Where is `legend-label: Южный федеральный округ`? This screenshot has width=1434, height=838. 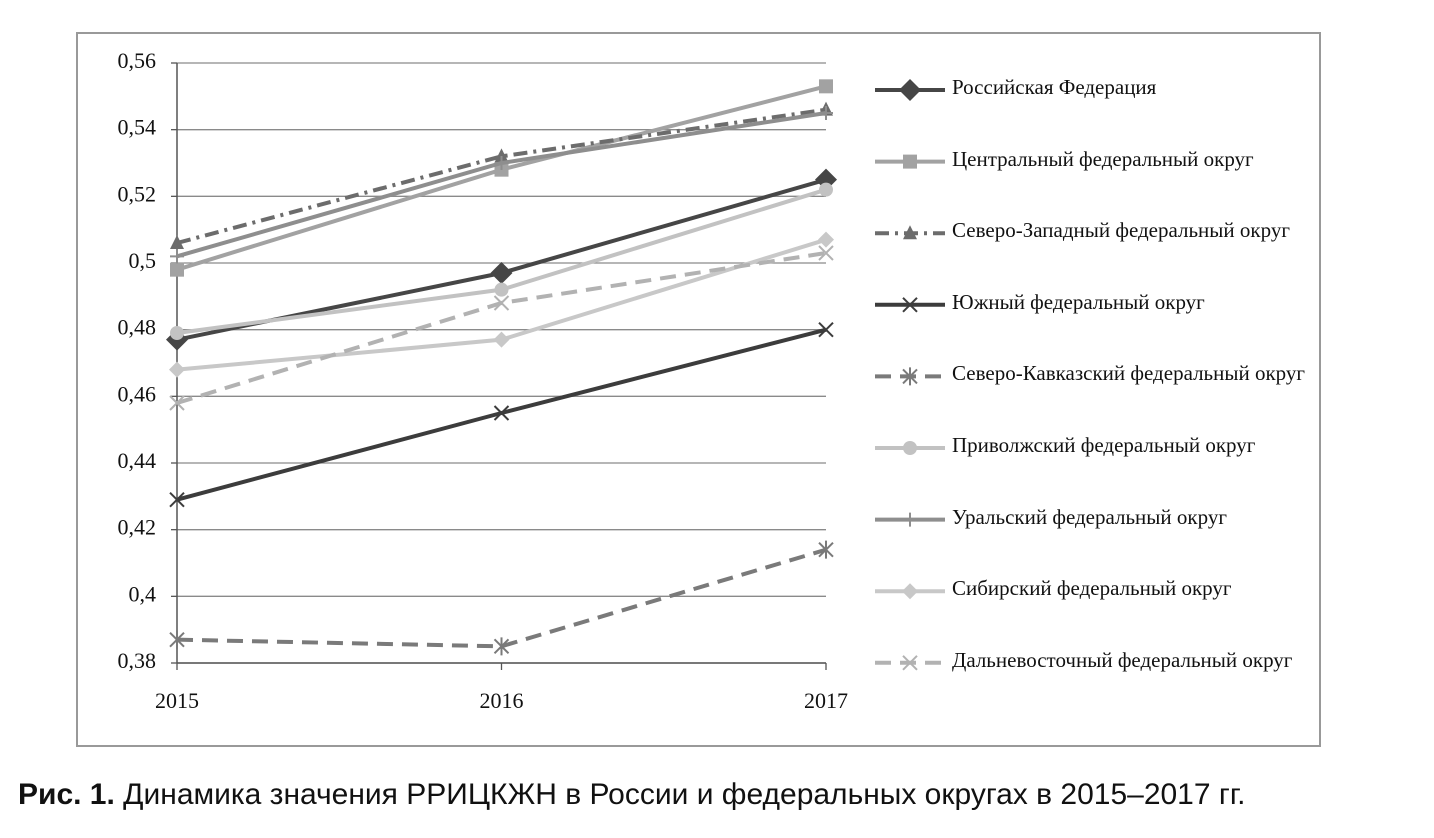
legend-label: Южный федеральный округ is located at coordinates (1078, 301).